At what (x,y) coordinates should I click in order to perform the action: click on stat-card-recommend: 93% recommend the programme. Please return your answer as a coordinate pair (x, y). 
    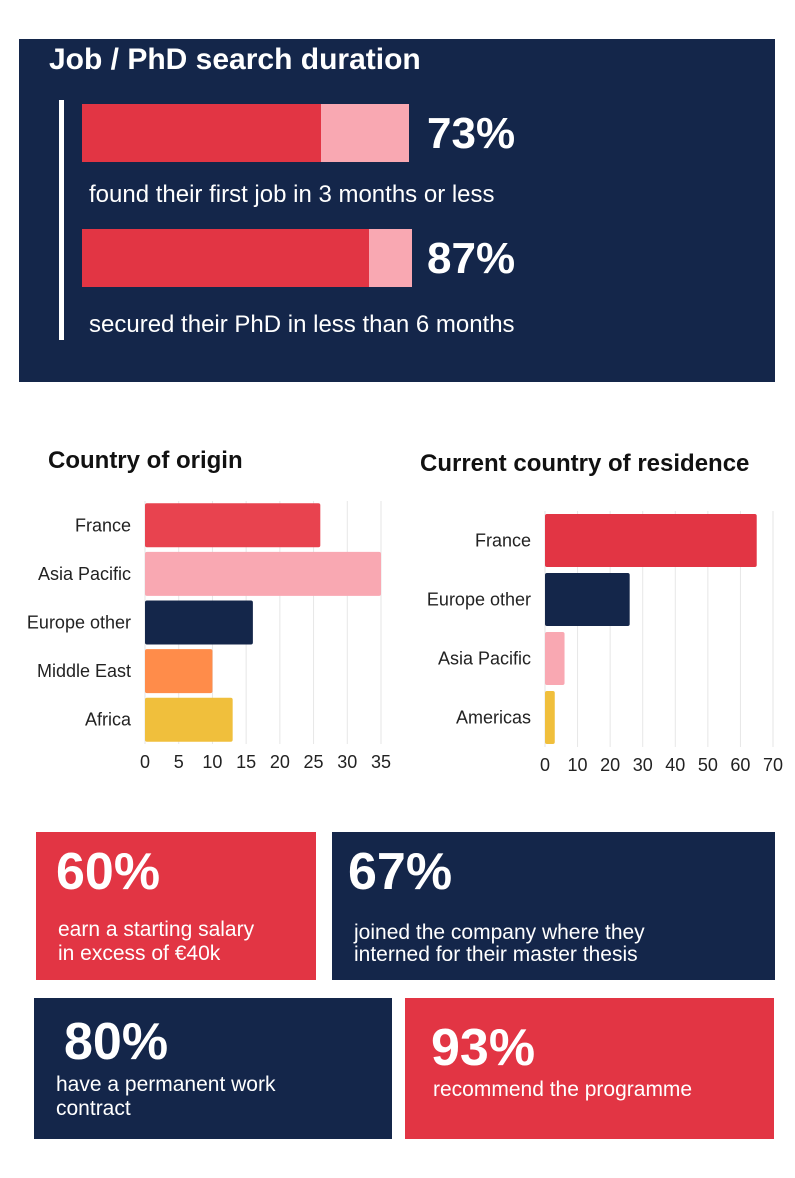
    Looking at the image, I should click on (589, 1068).